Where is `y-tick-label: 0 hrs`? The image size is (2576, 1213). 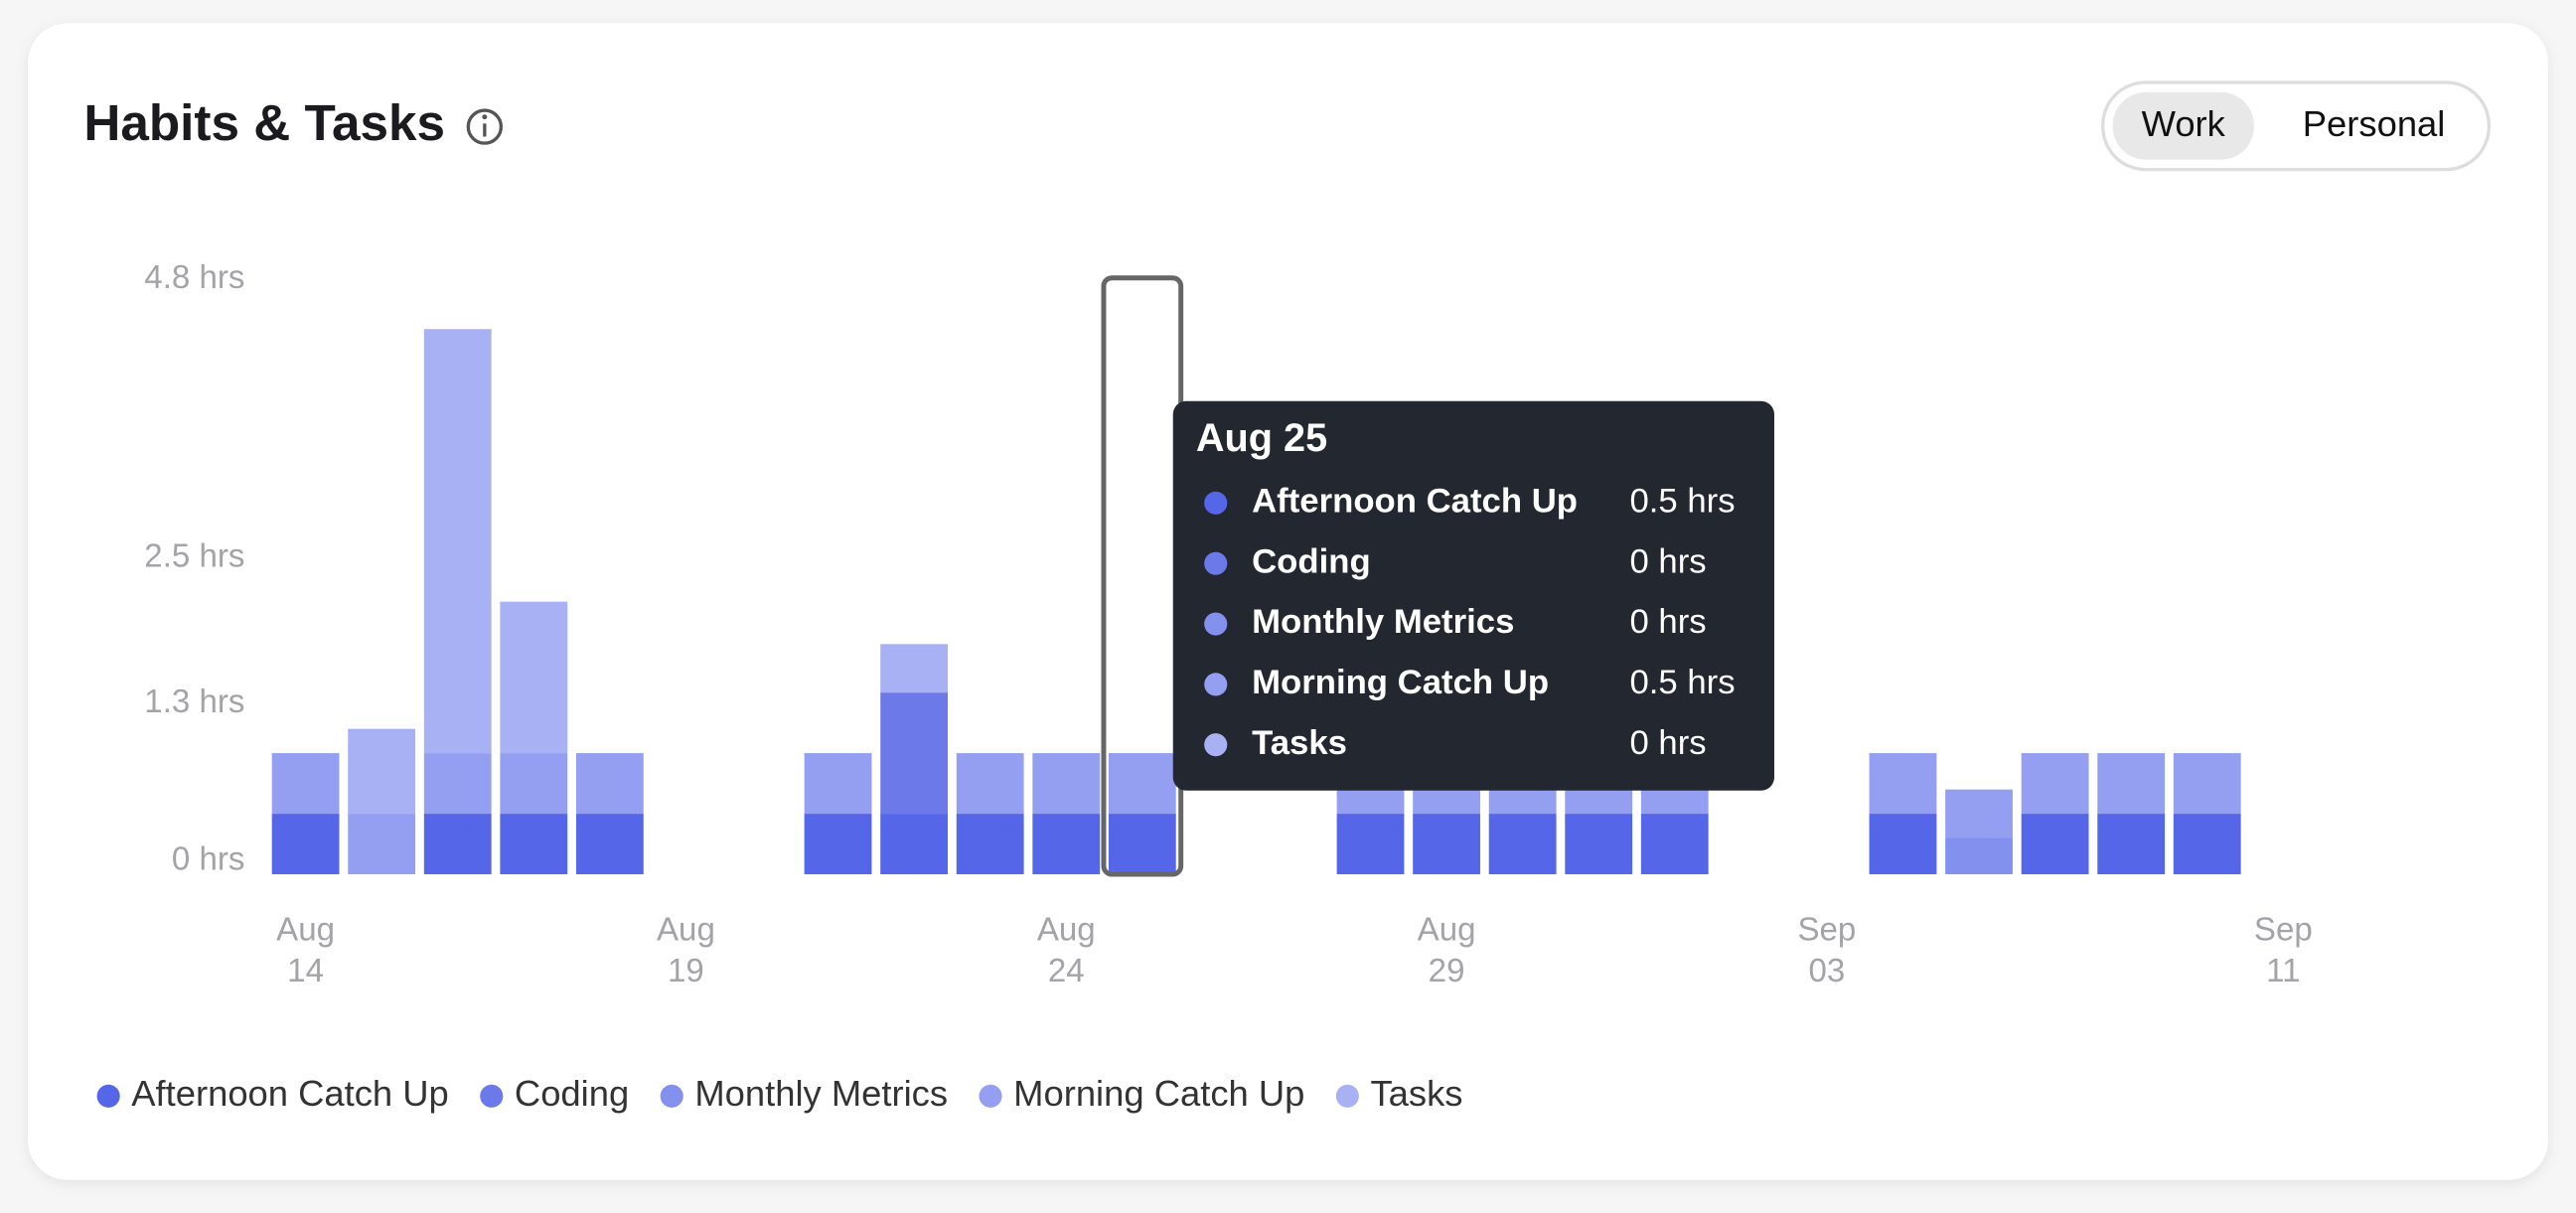
y-tick-label: 0 hrs is located at coordinates (208, 859).